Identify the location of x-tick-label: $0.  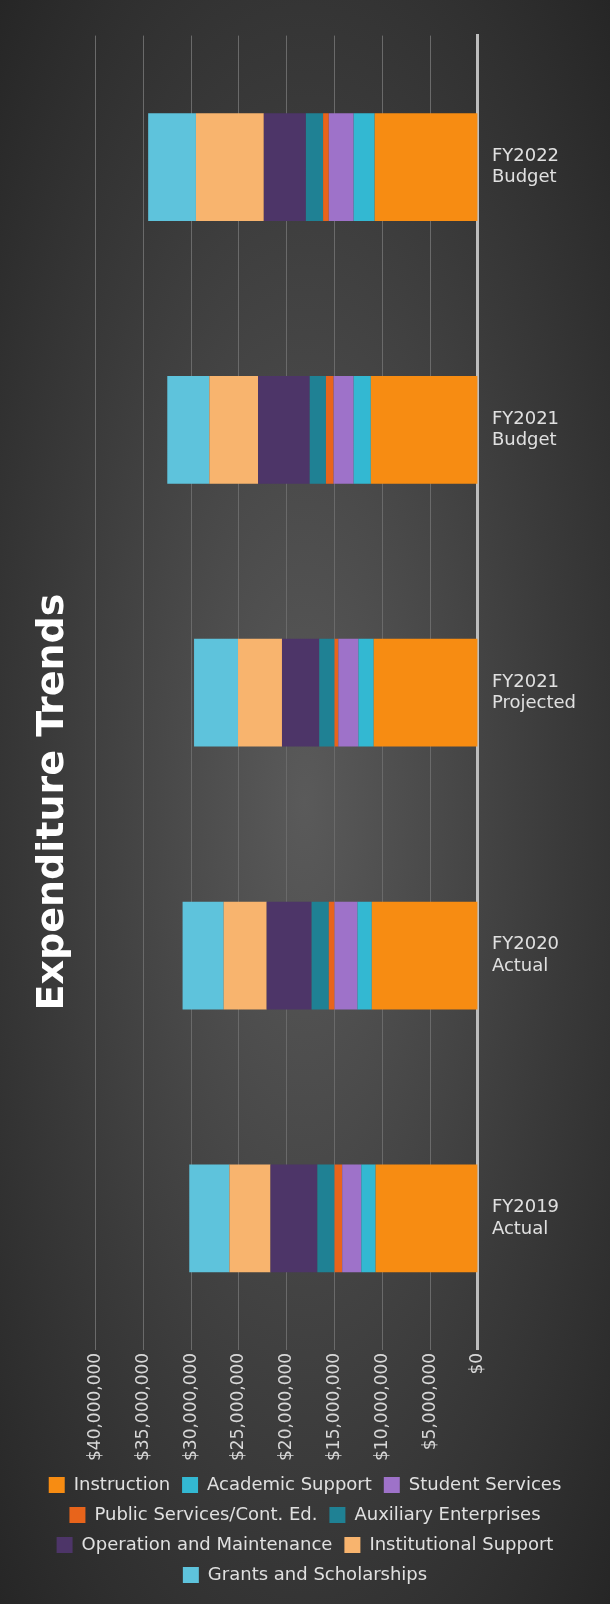
(476, 1363).